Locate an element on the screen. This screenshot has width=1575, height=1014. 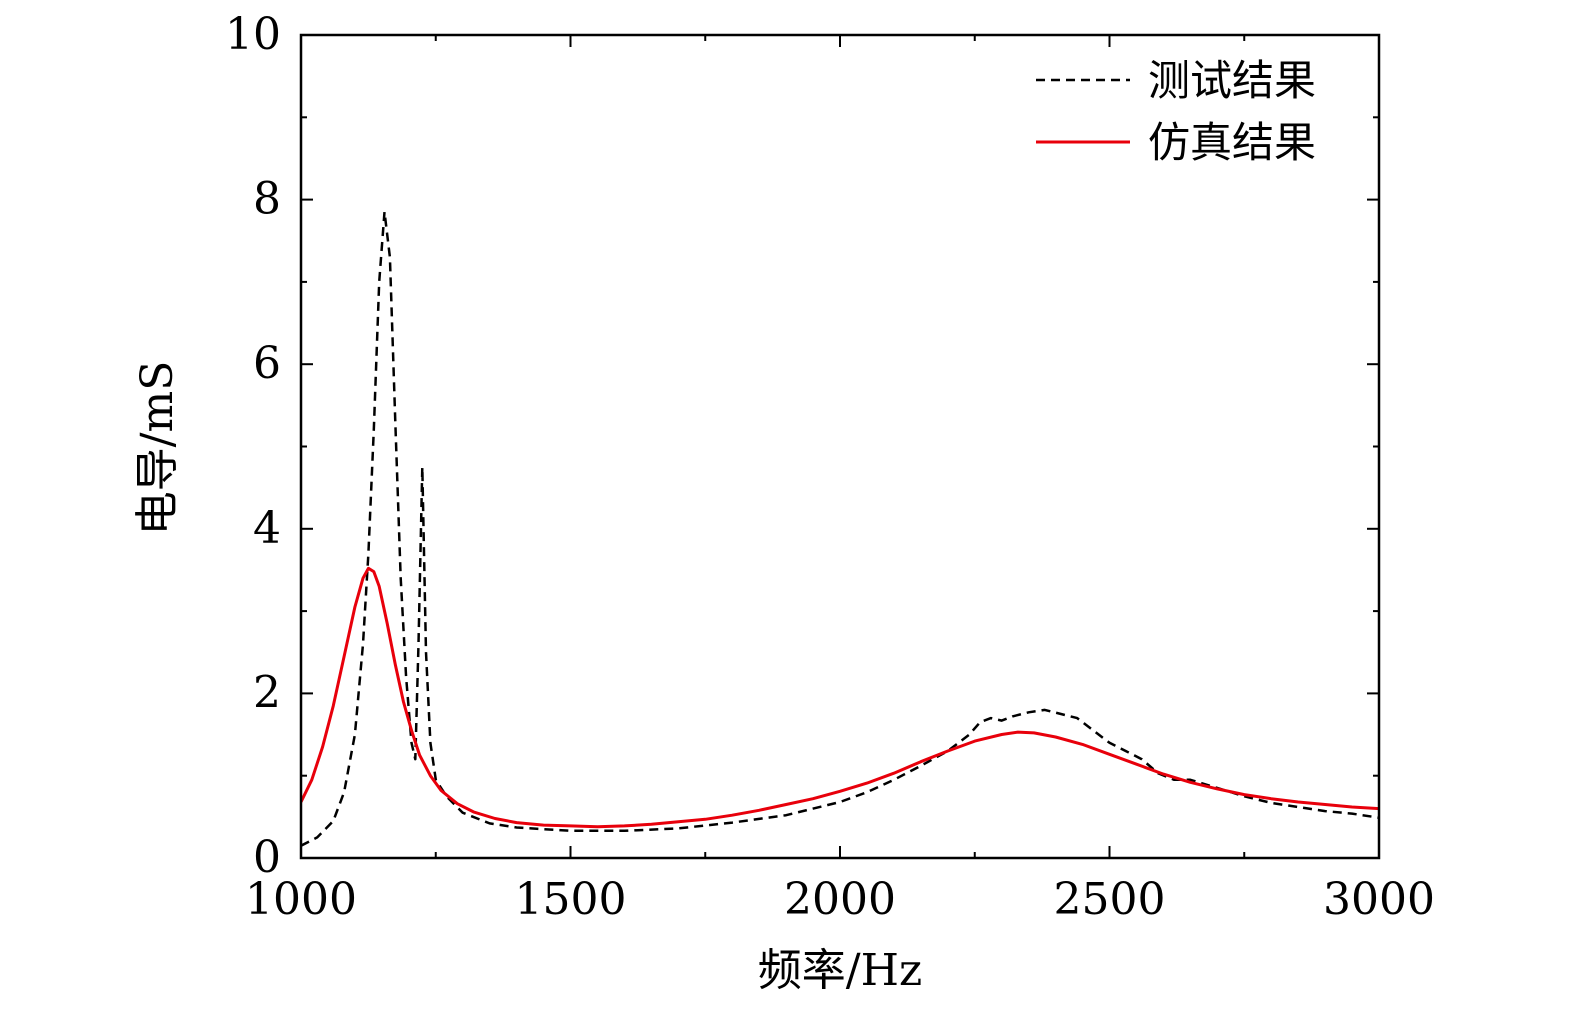
x-tick-label: 1000 is located at coordinates (301, 899).